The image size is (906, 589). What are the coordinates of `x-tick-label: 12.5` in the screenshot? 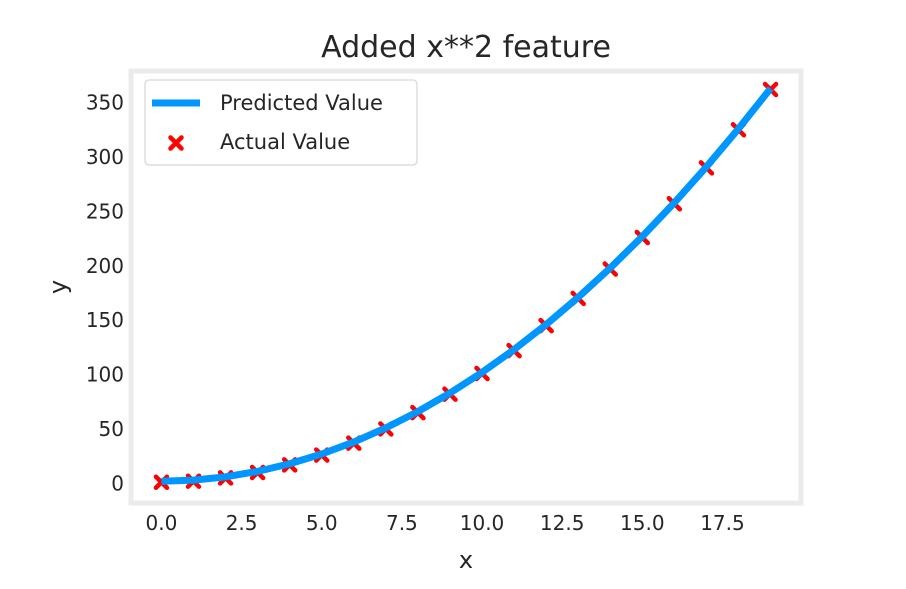 It's located at (562, 523).